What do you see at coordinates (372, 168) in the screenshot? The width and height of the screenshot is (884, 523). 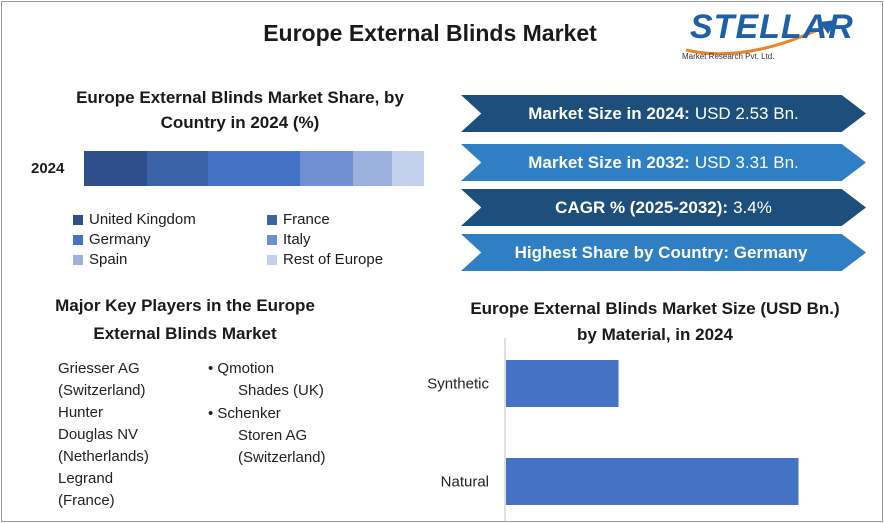 I see `share-segment-spain` at bounding box center [372, 168].